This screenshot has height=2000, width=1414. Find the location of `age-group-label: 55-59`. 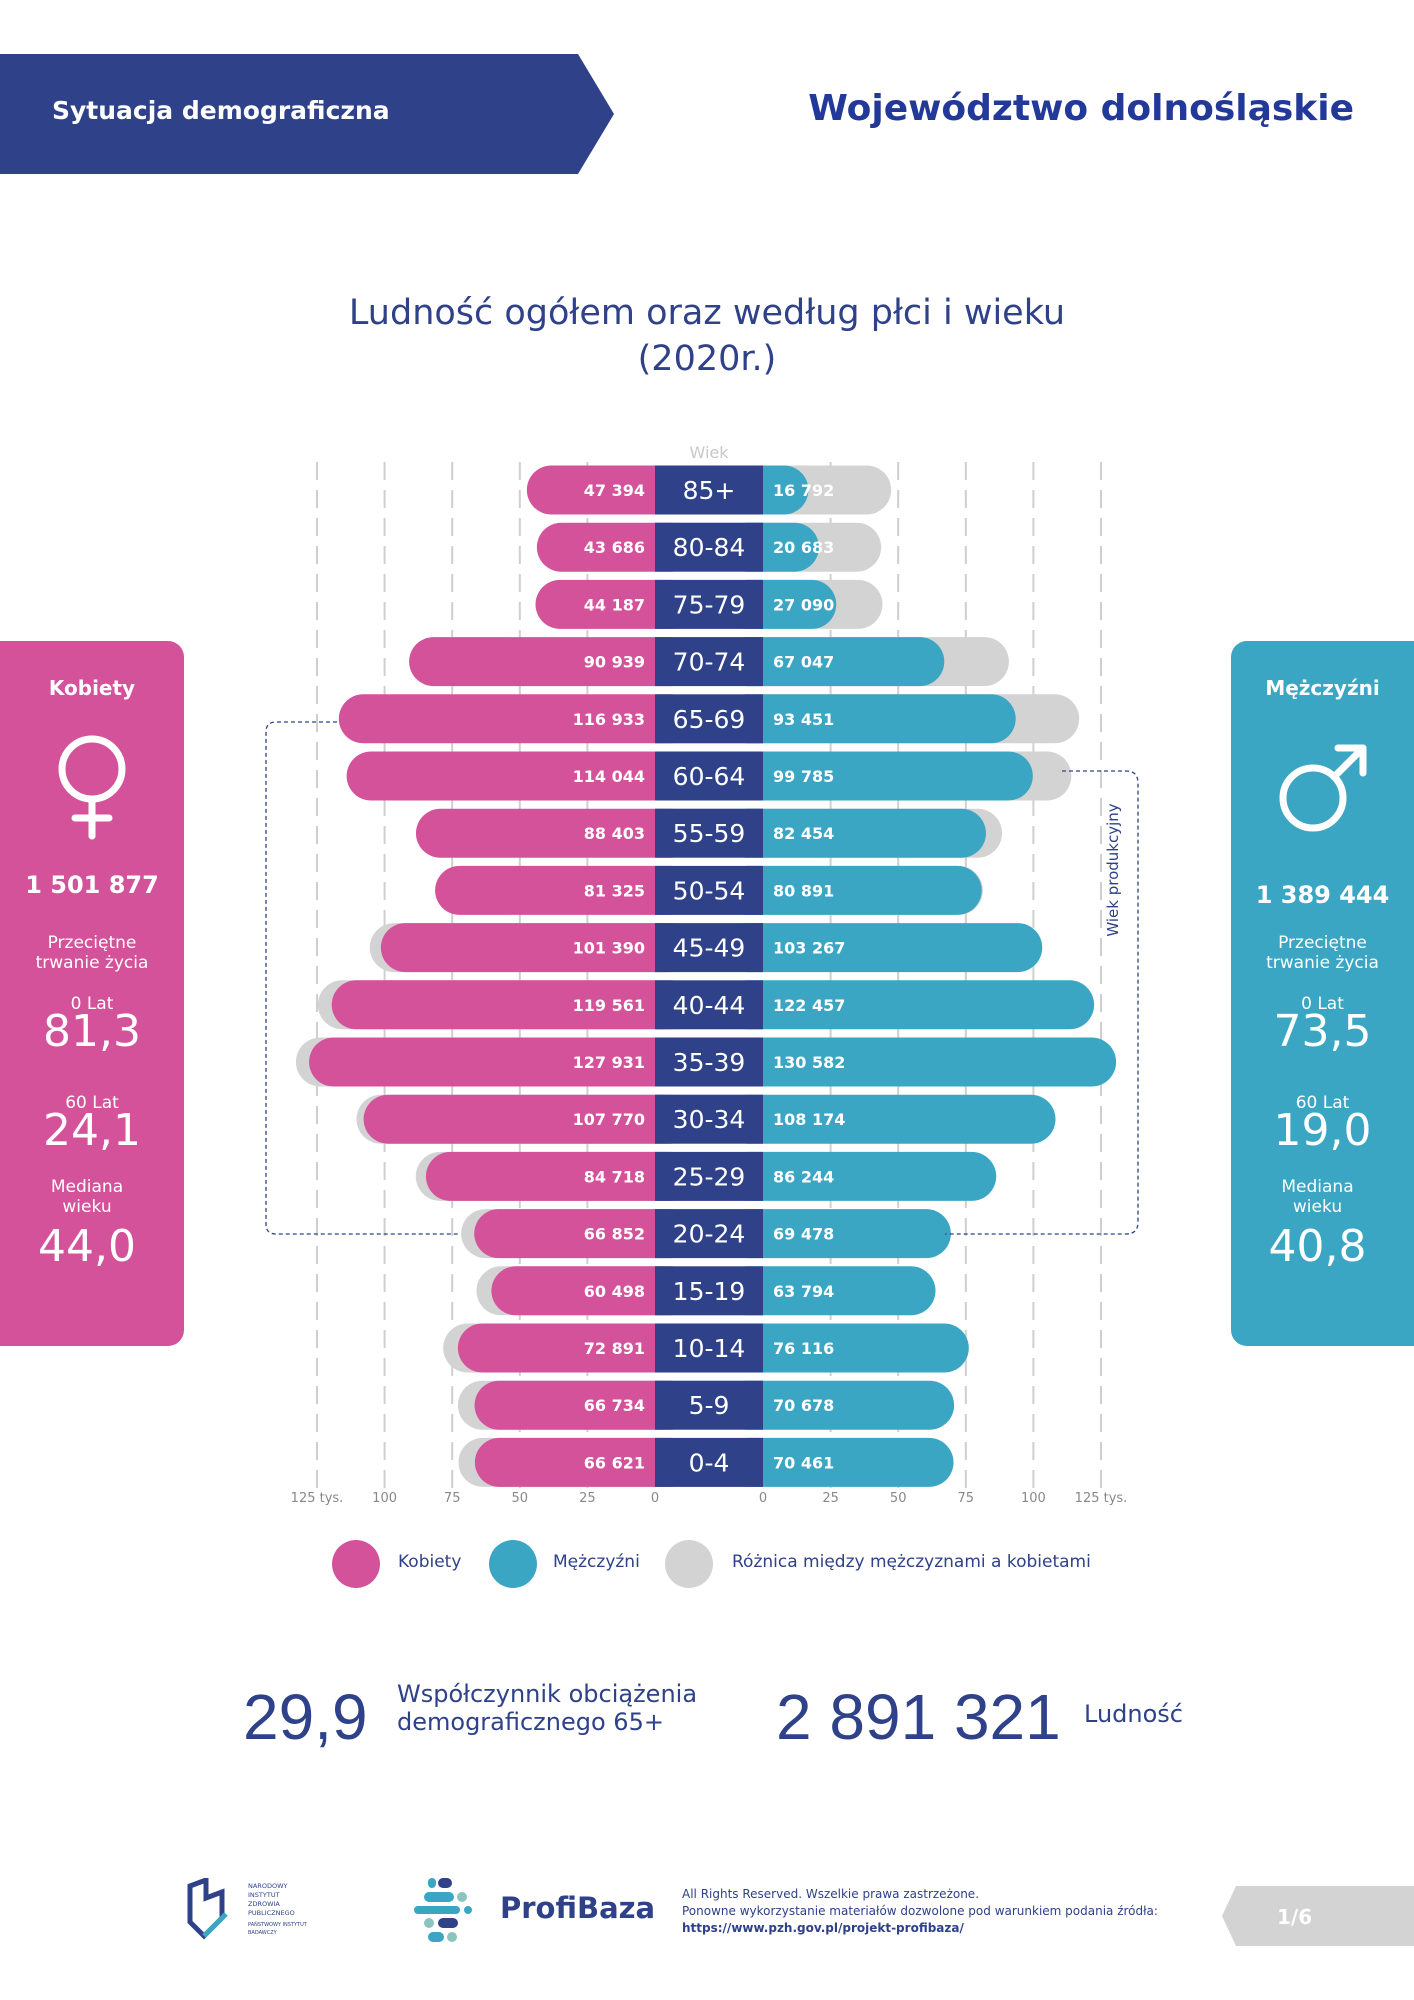

age-group-label: 55-59 is located at coordinates (709, 833).